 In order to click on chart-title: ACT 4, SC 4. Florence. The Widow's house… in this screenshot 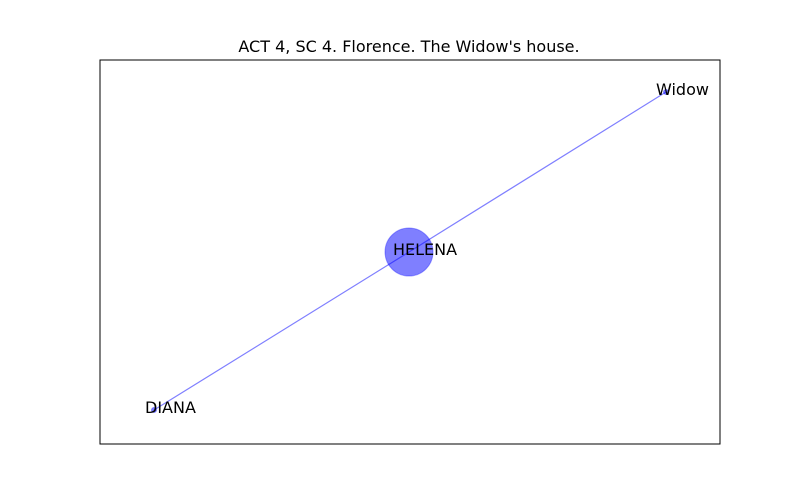, I will do `click(408, 46)`.